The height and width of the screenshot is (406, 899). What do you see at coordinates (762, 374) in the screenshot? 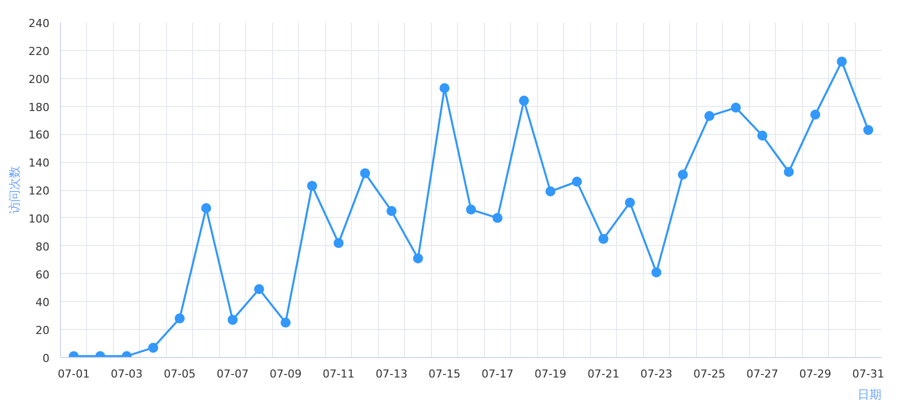
I see `x-tick-label: 07-27` at bounding box center [762, 374].